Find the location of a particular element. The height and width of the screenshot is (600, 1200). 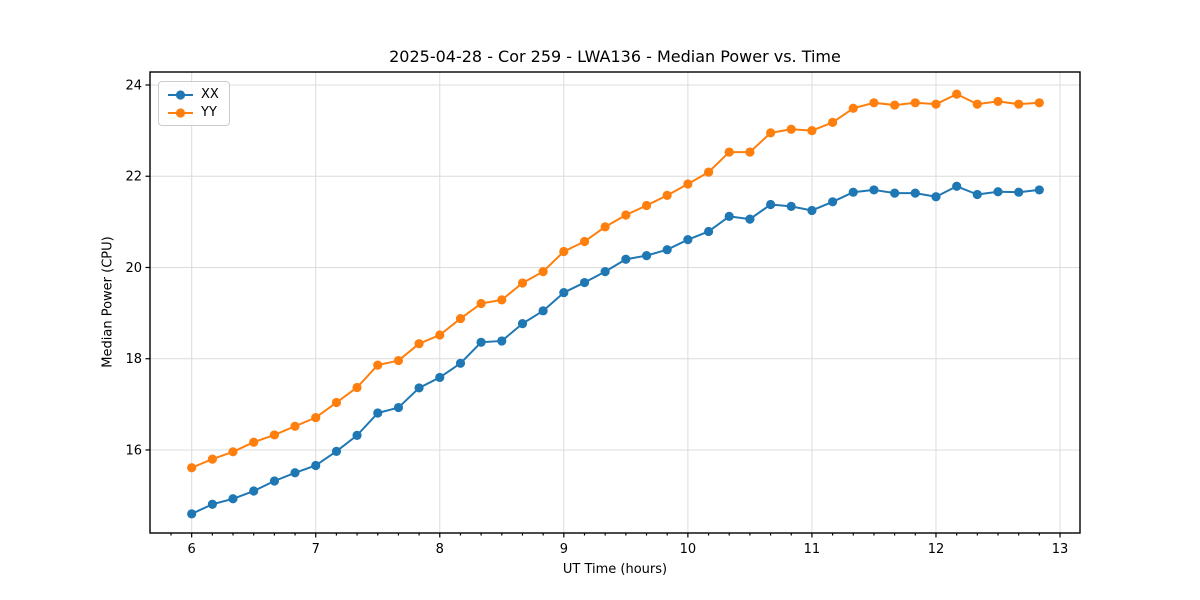

y-tick-label: 20 is located at coordinates (133, 268).